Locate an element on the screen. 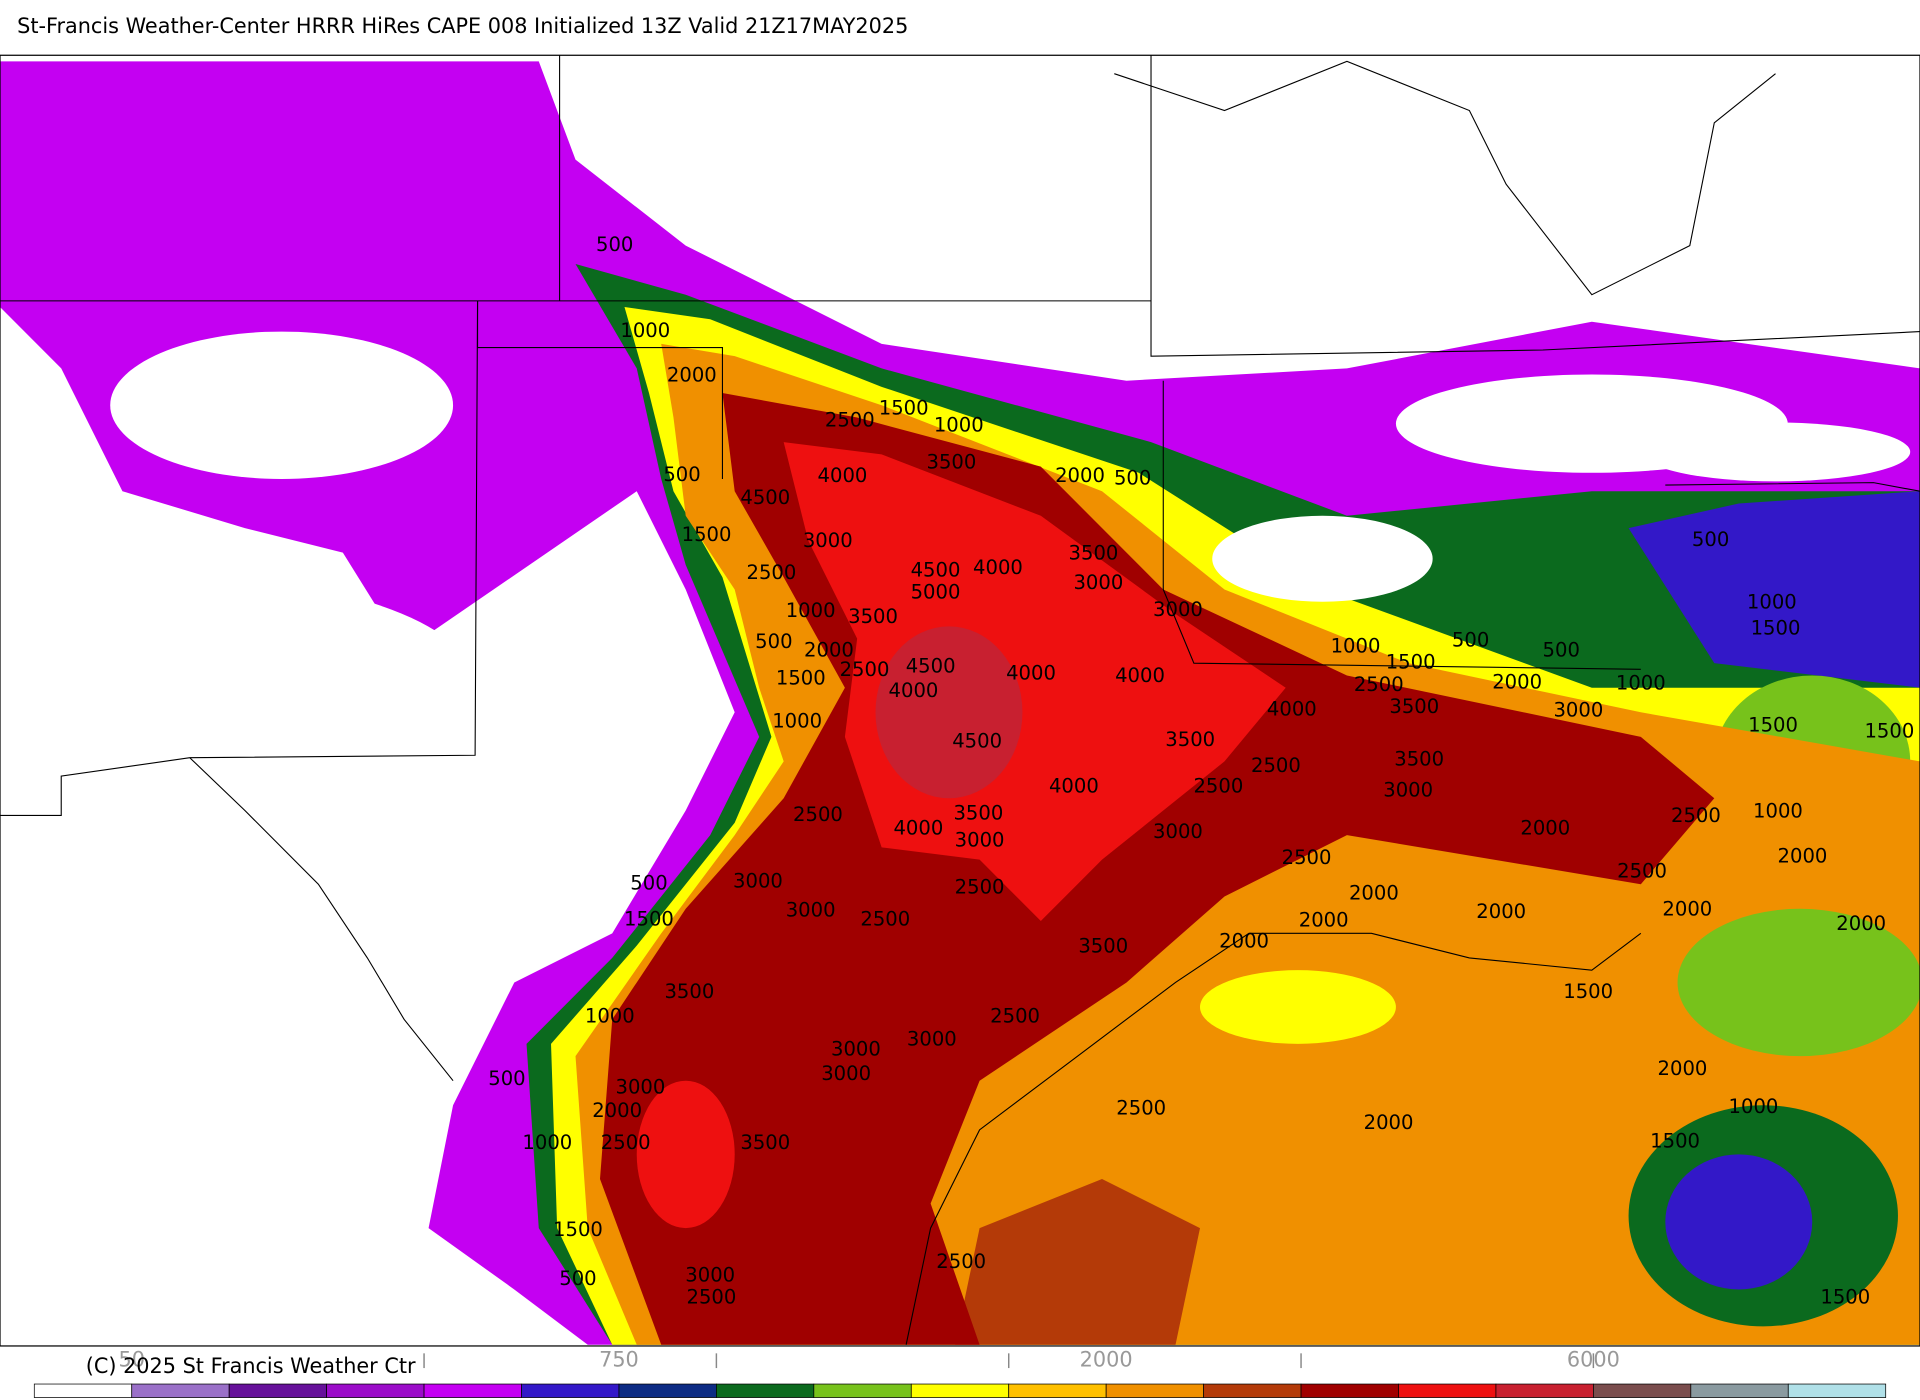 The height and width of the screenshot is (1400, 1920). cape-yellow is located at coordinates (1298, 1007).